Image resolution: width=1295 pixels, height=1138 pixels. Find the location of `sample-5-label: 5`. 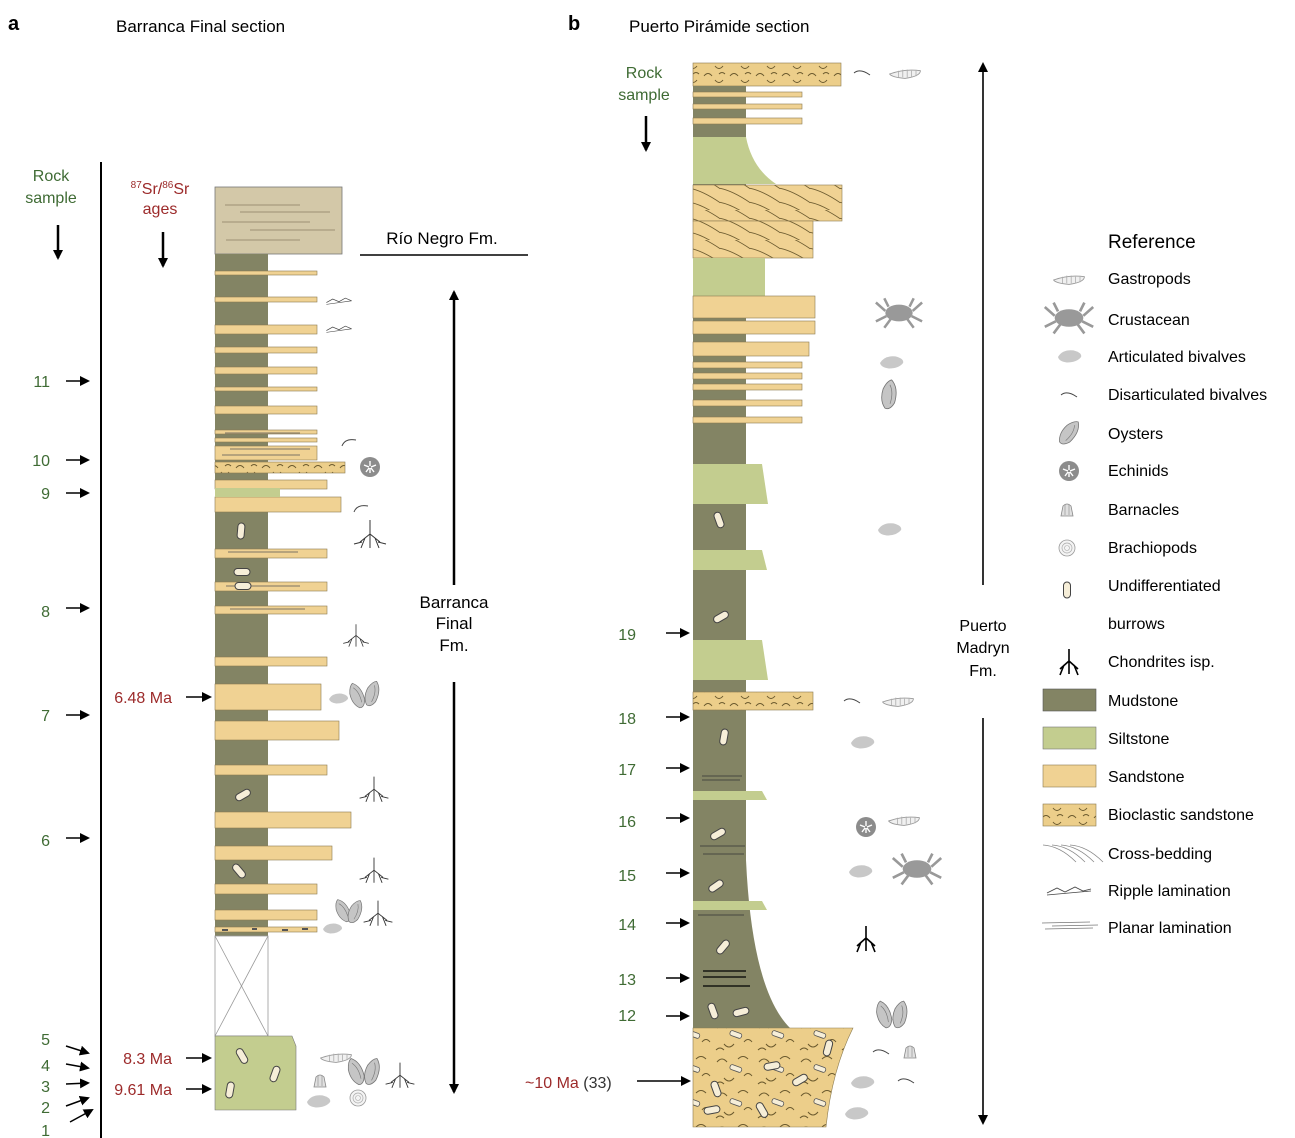

sample-5-label: 5 is located at coordinates (45, 1040).